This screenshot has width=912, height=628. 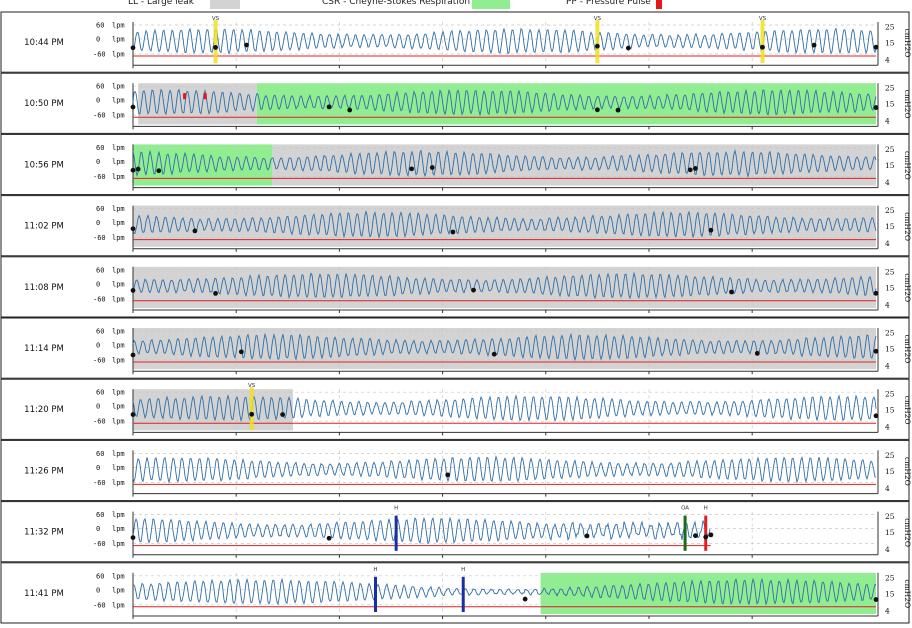 I want to click on event-label: OA, so click(x=685, y=509).